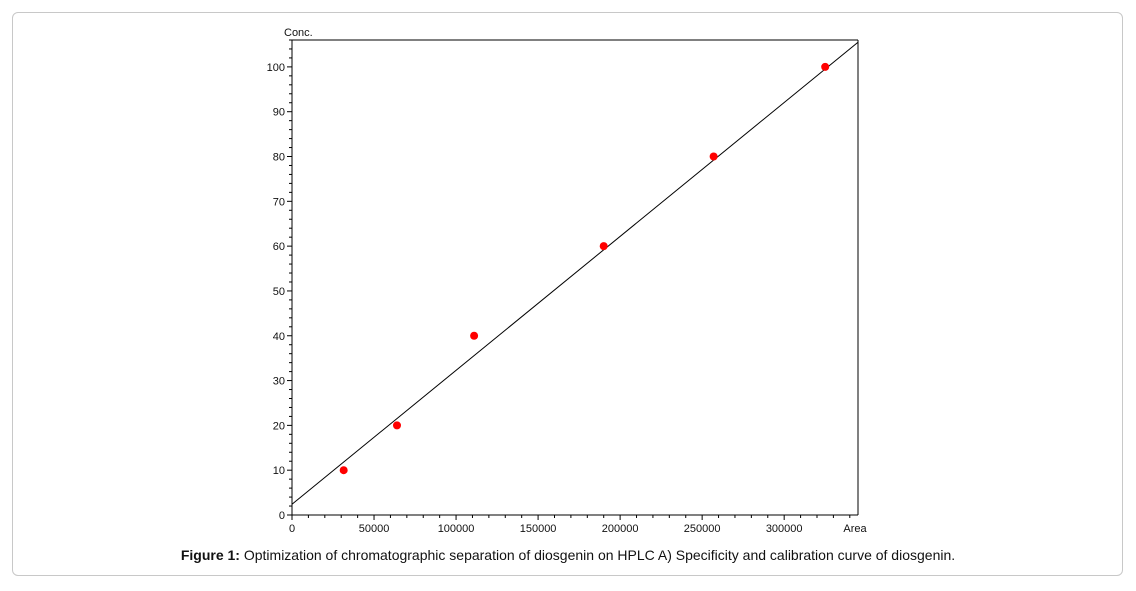 The width and height of the screenshot is (1136, 591). What do you see at coordinates (276, 68) in the screenshot?
I see `y-tick-label: 100` at bounding box center [276, 68].